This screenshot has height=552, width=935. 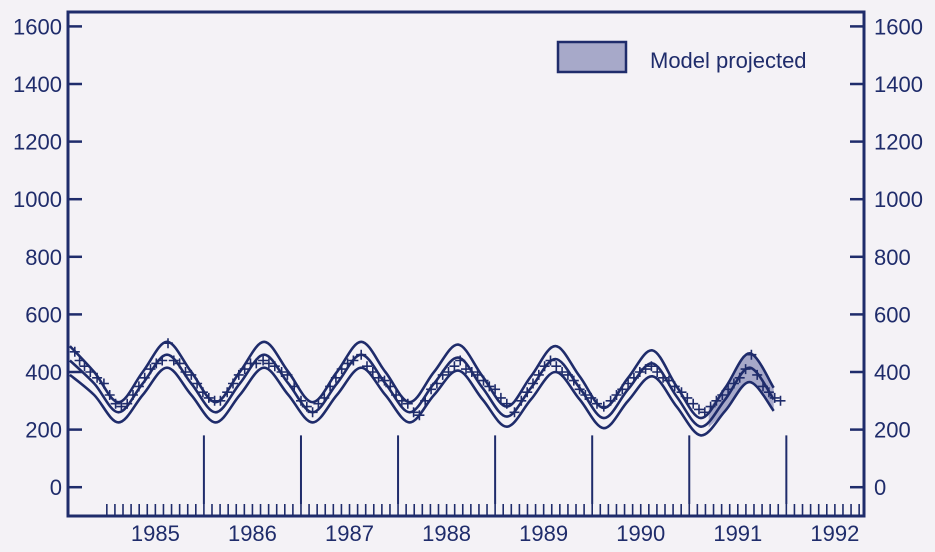 I want to click on x-tick-label: 1992, so click(x=834, y=533).